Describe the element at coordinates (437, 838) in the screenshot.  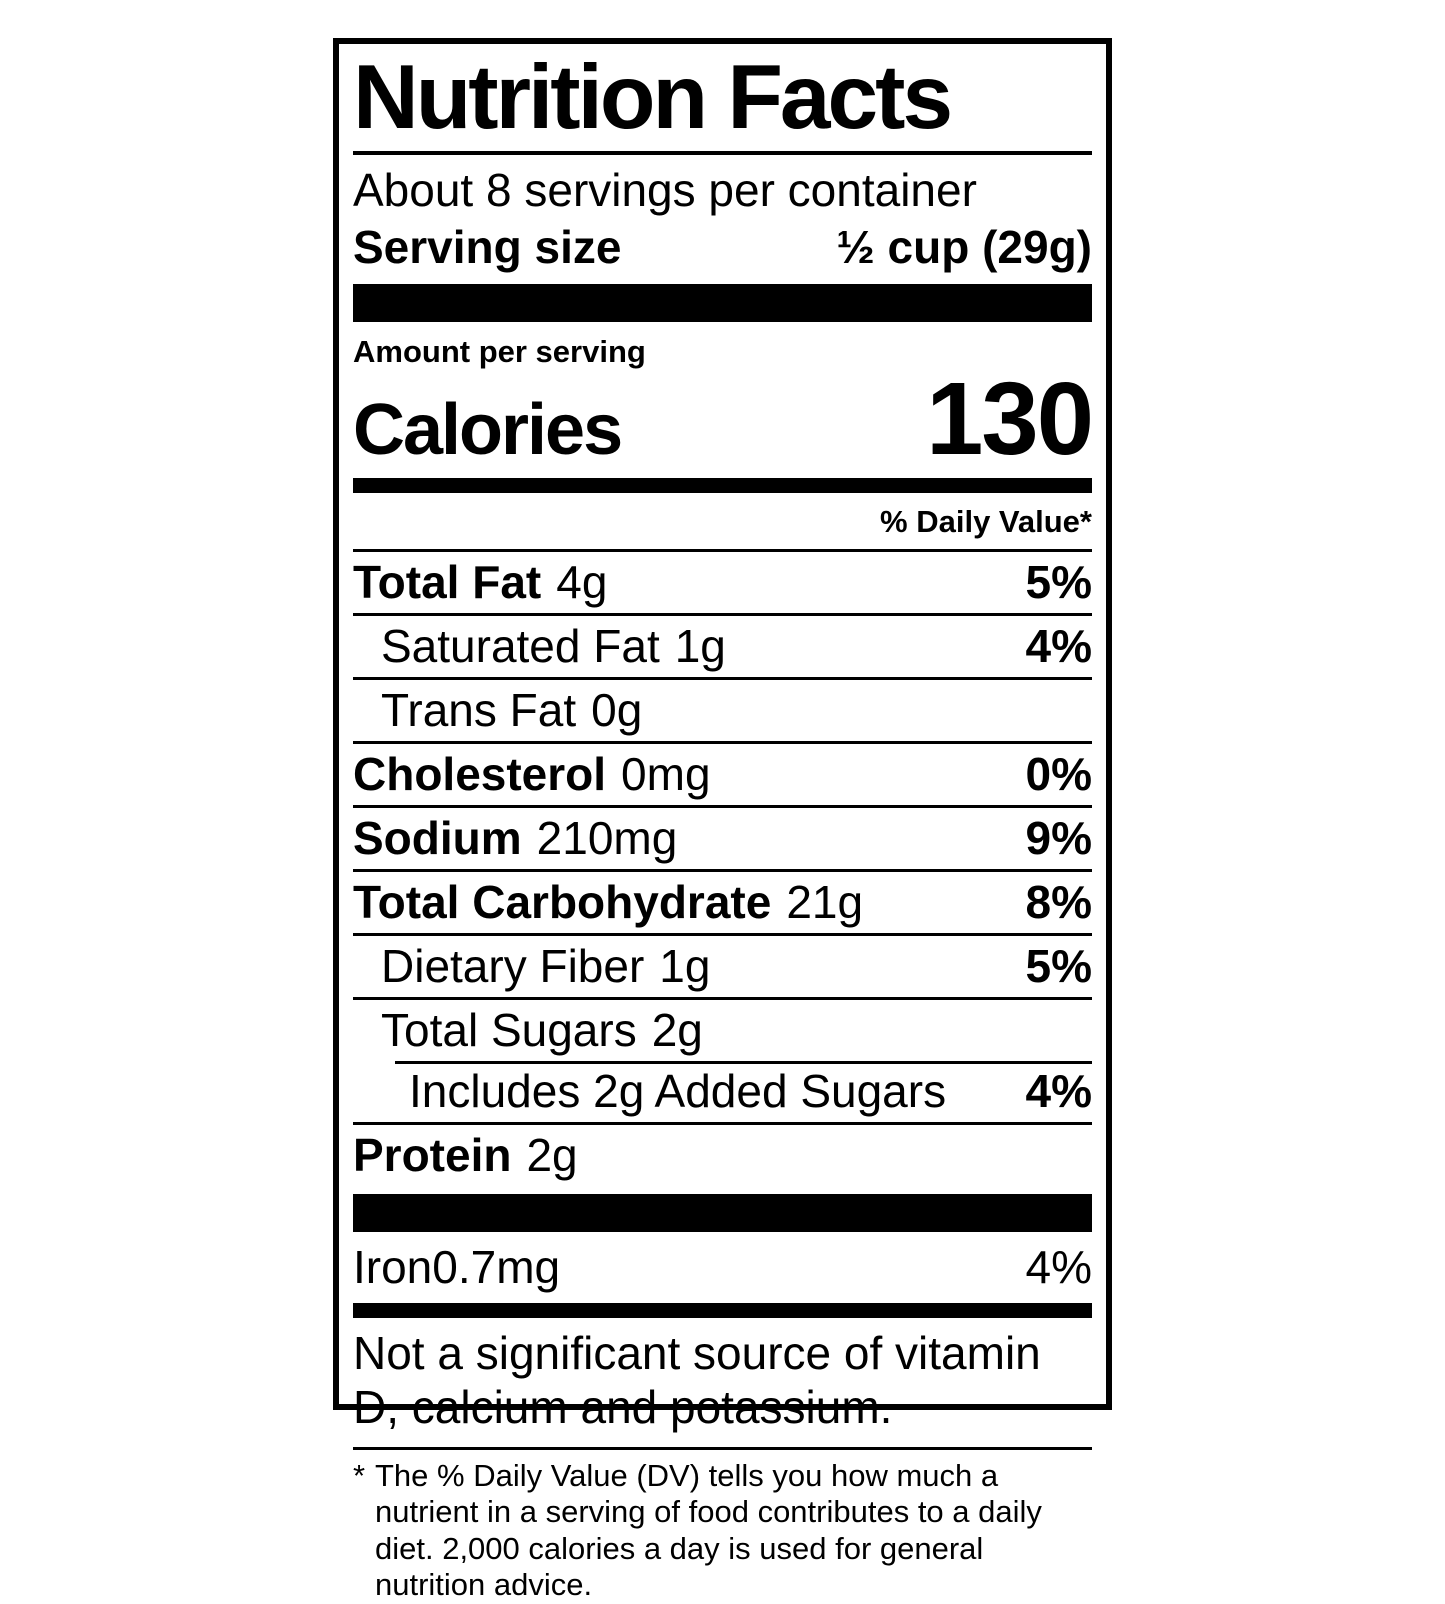
I see `nutrient-name: Sodium` at that location.